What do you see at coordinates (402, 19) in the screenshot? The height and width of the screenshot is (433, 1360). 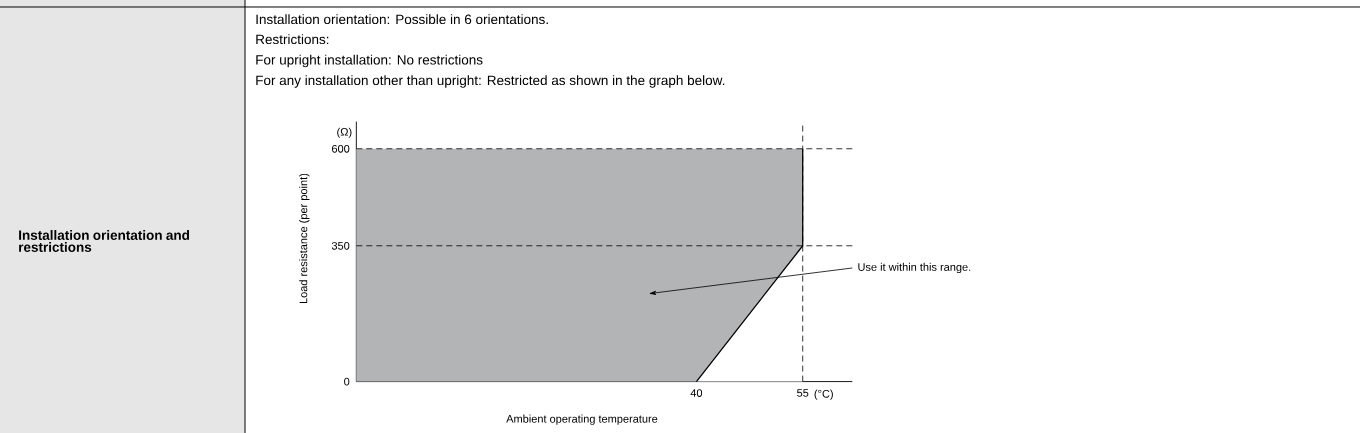 I see `chart-title: Installation orientation: Possible in 6 orientations.` at bounding box center [402, 19].